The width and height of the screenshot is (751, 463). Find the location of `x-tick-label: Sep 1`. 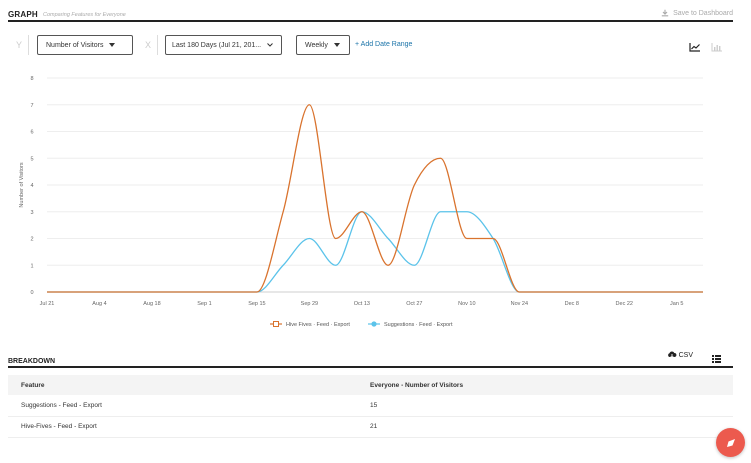

x-tick-label: Sep 1 is located at coordinates (204, 304).